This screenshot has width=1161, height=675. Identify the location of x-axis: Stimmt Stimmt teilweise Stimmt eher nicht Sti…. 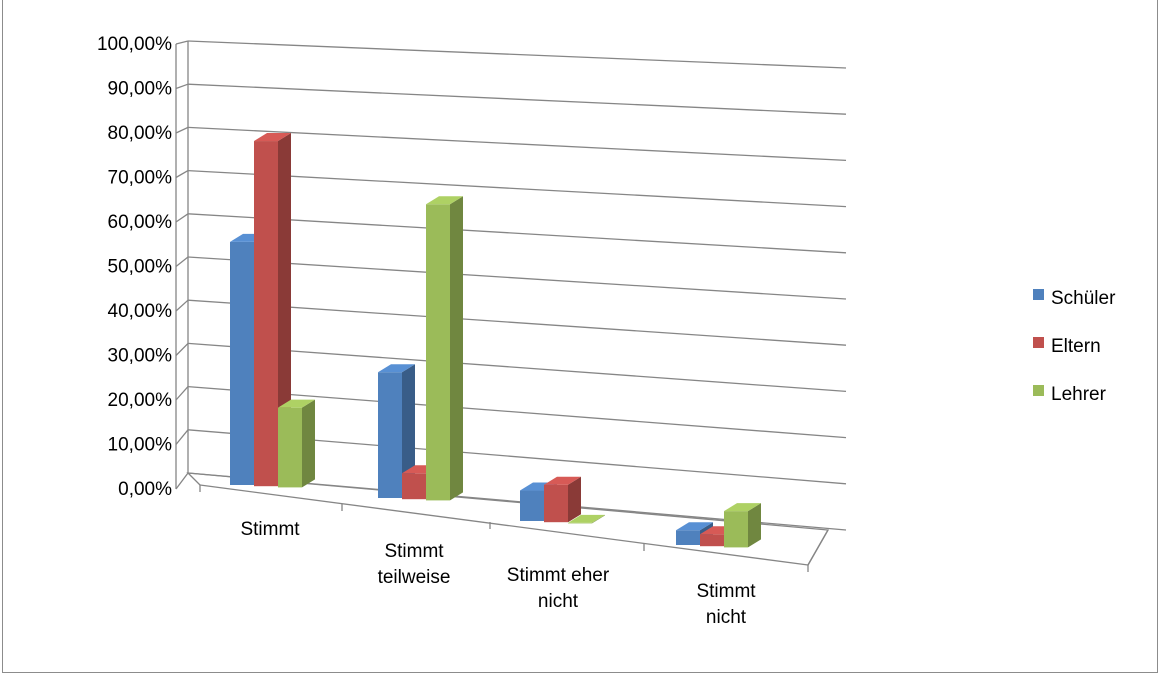
(504, 556).